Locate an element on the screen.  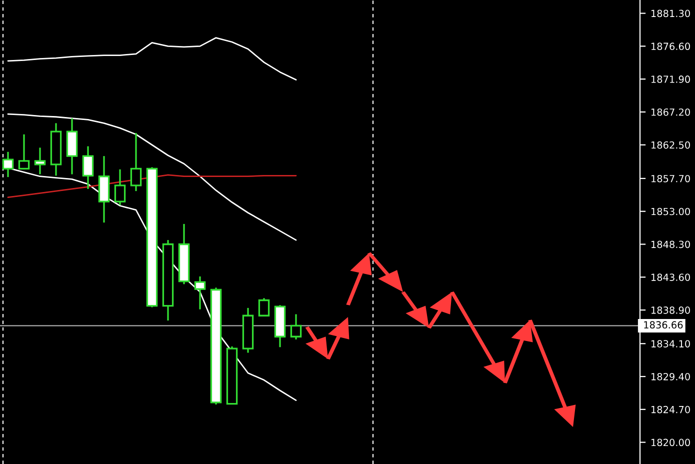
y-tick-label: 1881.30 is located at coordinates (670, 14).